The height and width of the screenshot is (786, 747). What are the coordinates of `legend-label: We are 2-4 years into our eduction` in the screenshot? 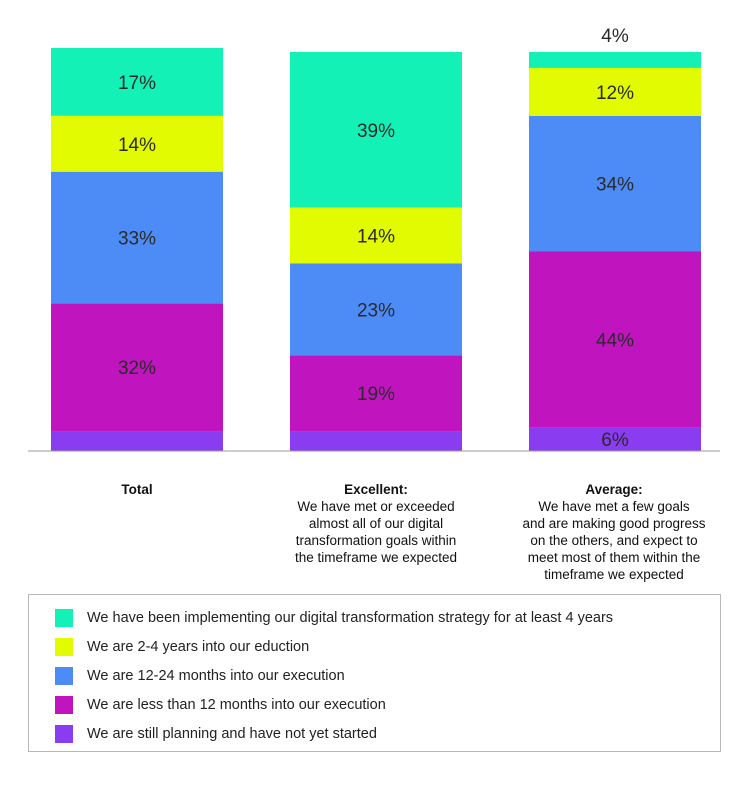 It's located at (198, 646).